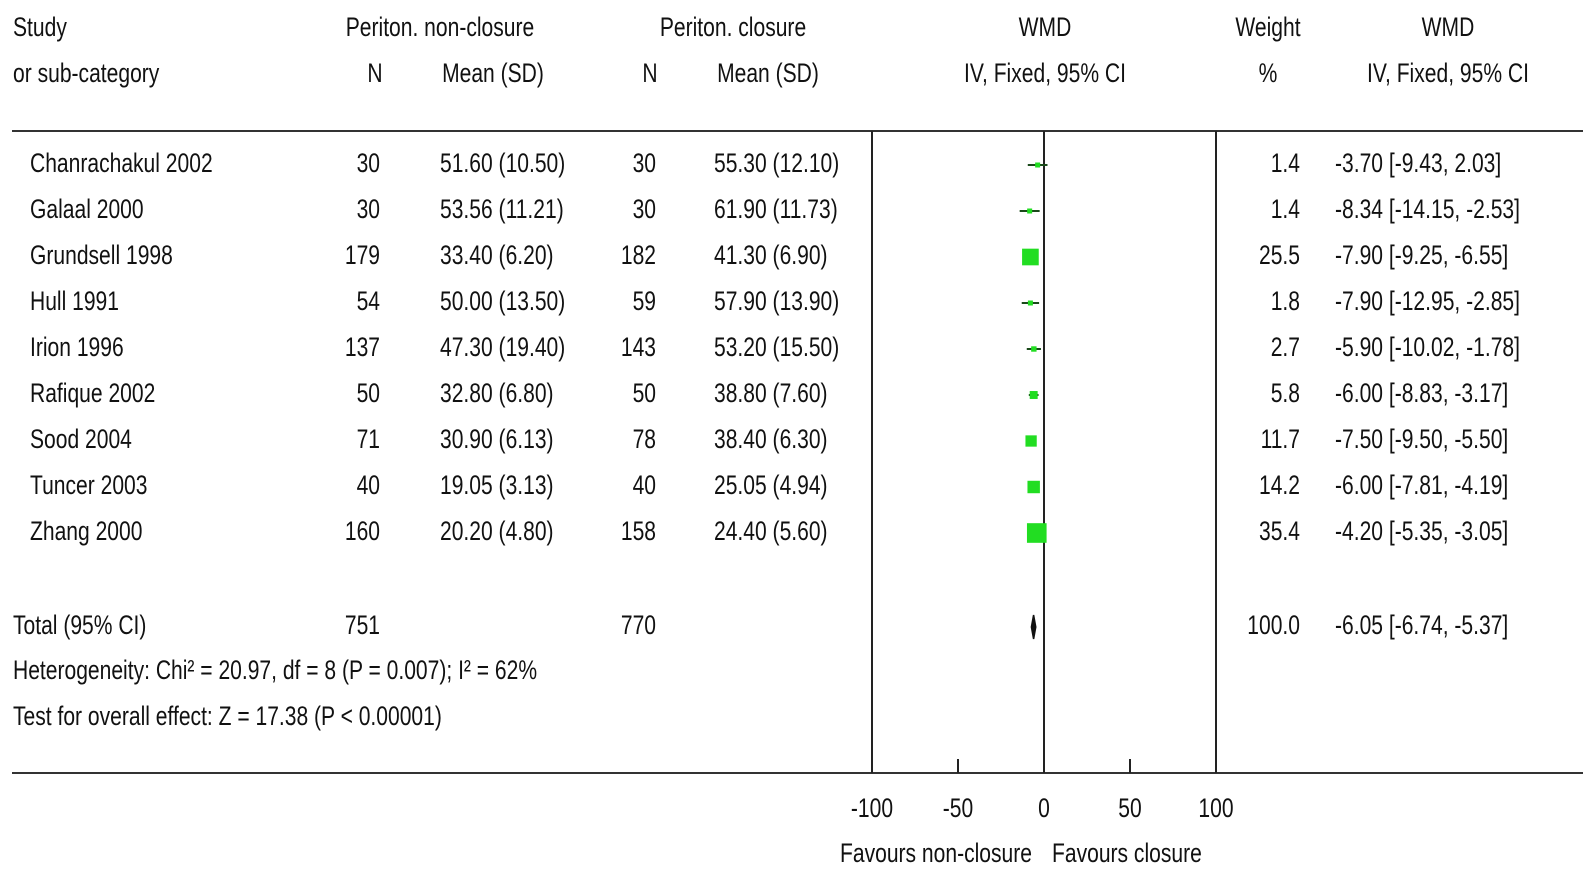 This screenshot has height=877, width=1583. I want to click on axis-tick-label: 50, so click(1129, 809).